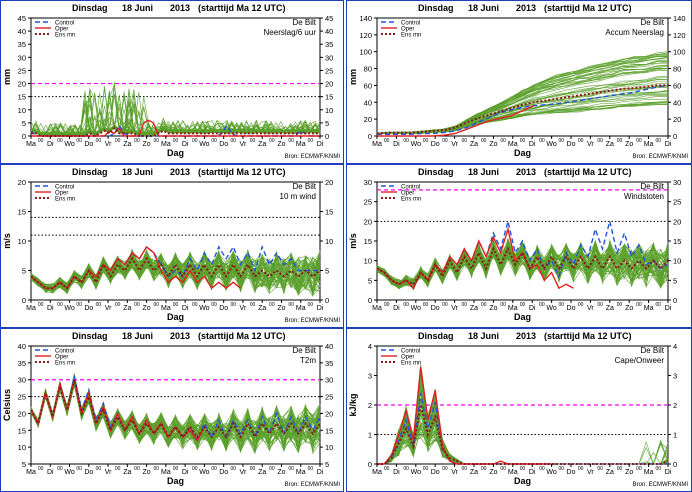 The height and width of the screenshot is (492, 692). I want to click on y-tick-label-right: 40, so click(329, 346).